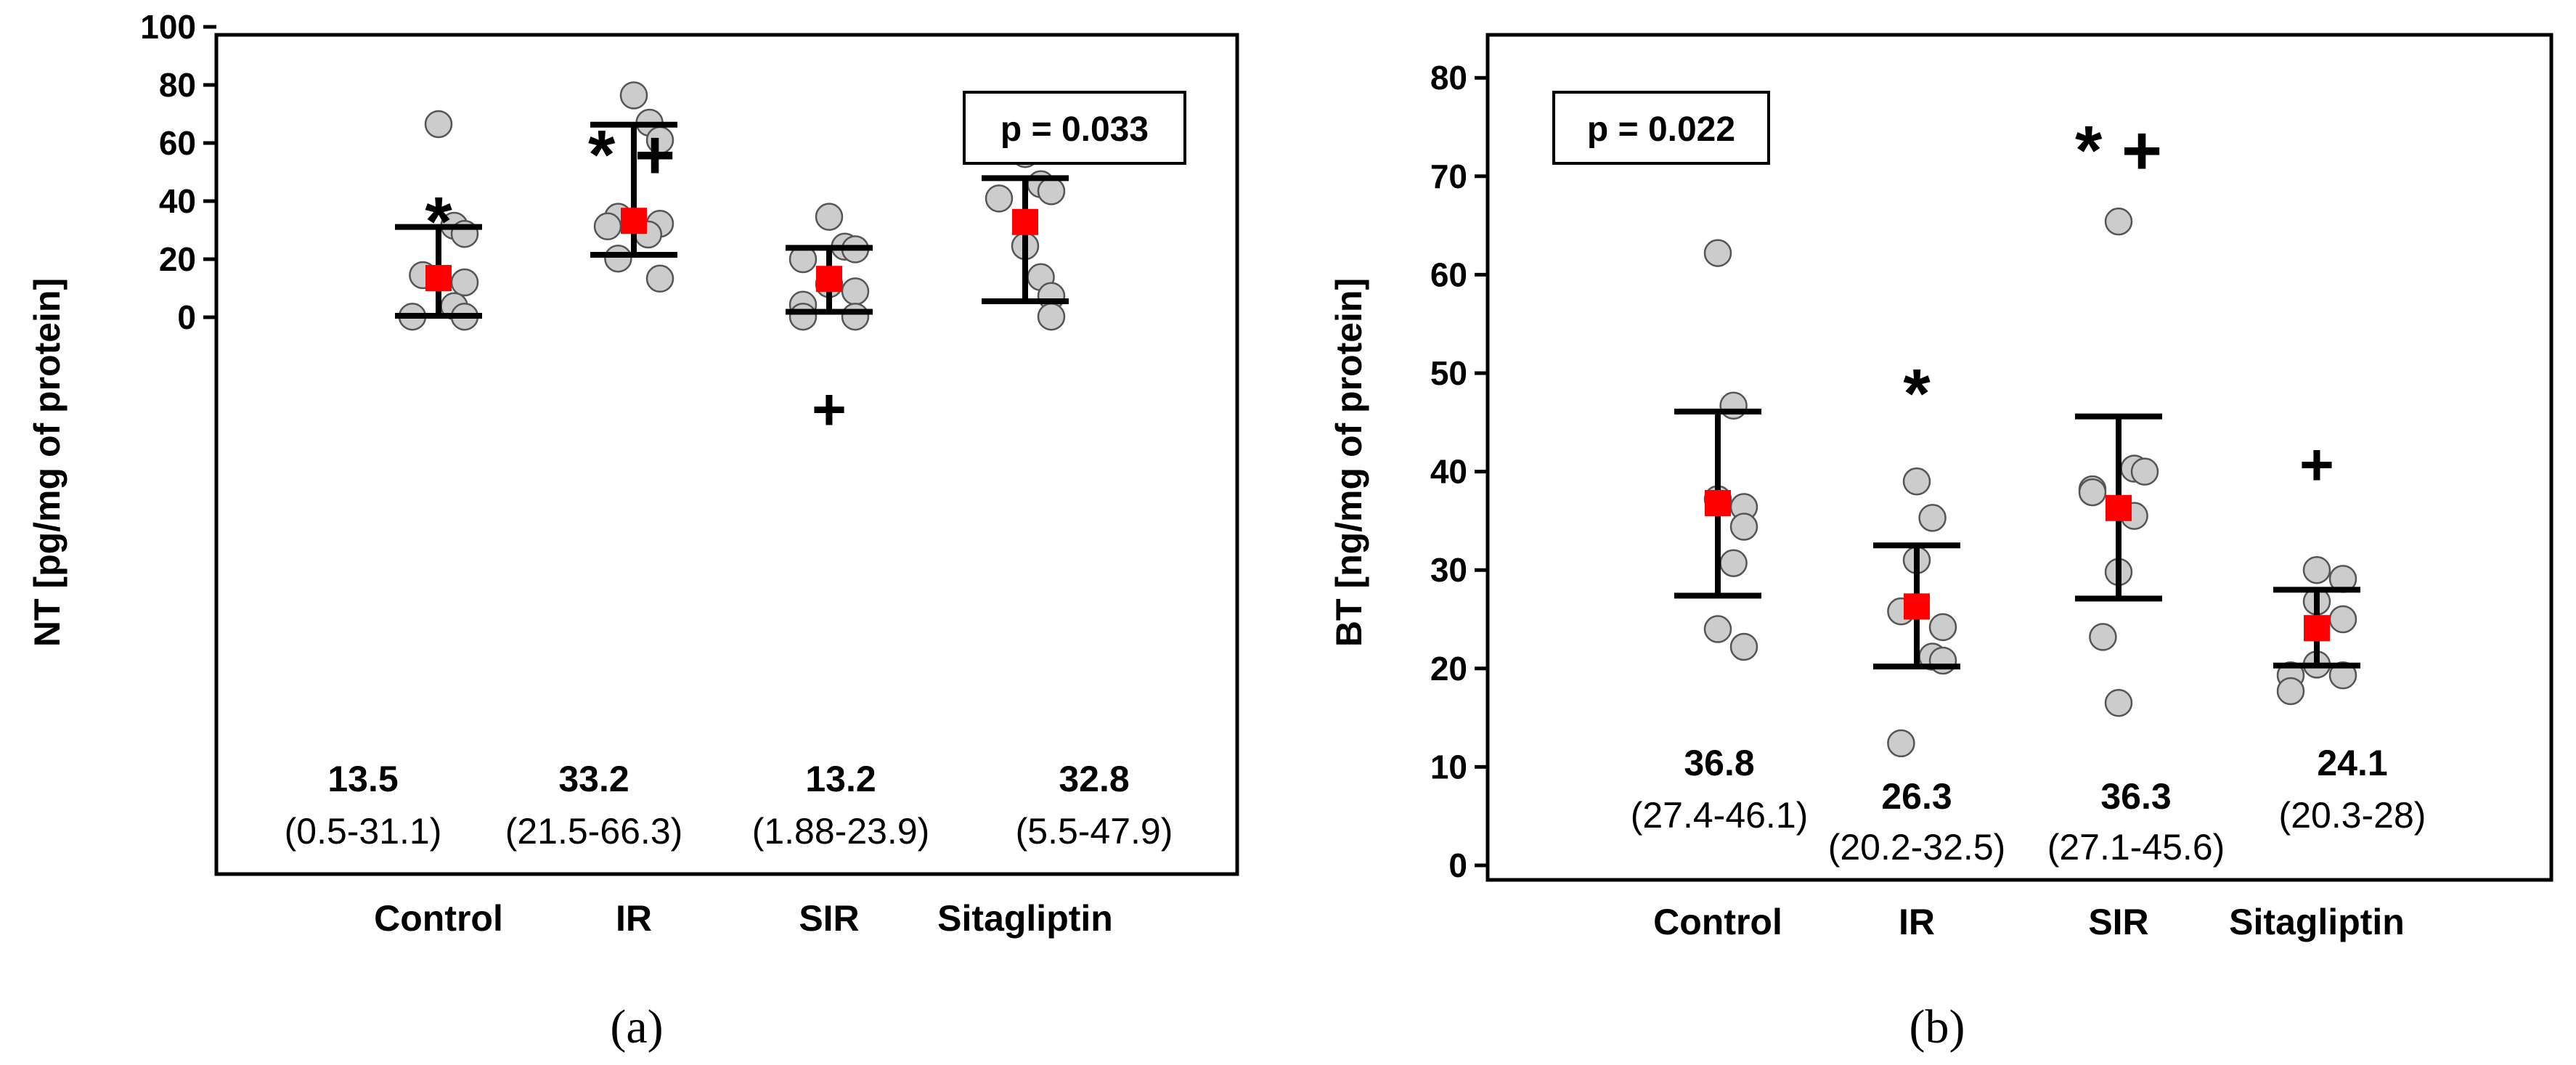 The image size is (2576, 1065). What do you see at coordinates (1719, 763) in the screenshot?
I see `median-label-control-b: 36.8` at bounding box center [1719, 763].